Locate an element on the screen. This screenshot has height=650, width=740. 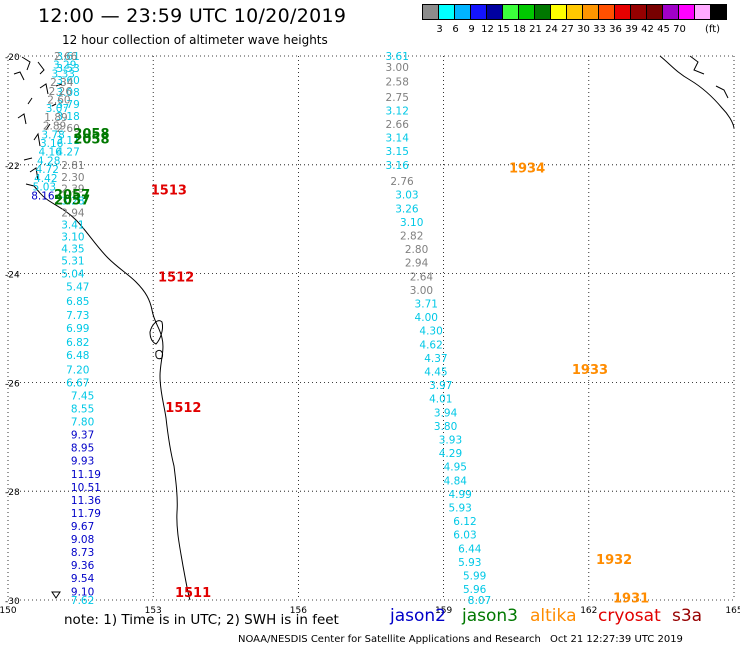
wave-height-value: 3.61 is located at coordinates (397, 57).